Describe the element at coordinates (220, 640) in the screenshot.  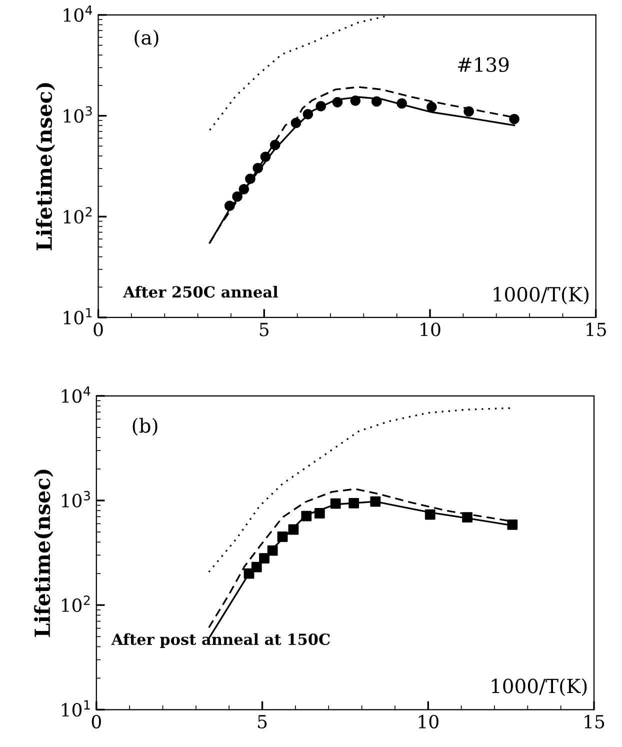
I see `annotation: After post anneal at 150C` at that location.